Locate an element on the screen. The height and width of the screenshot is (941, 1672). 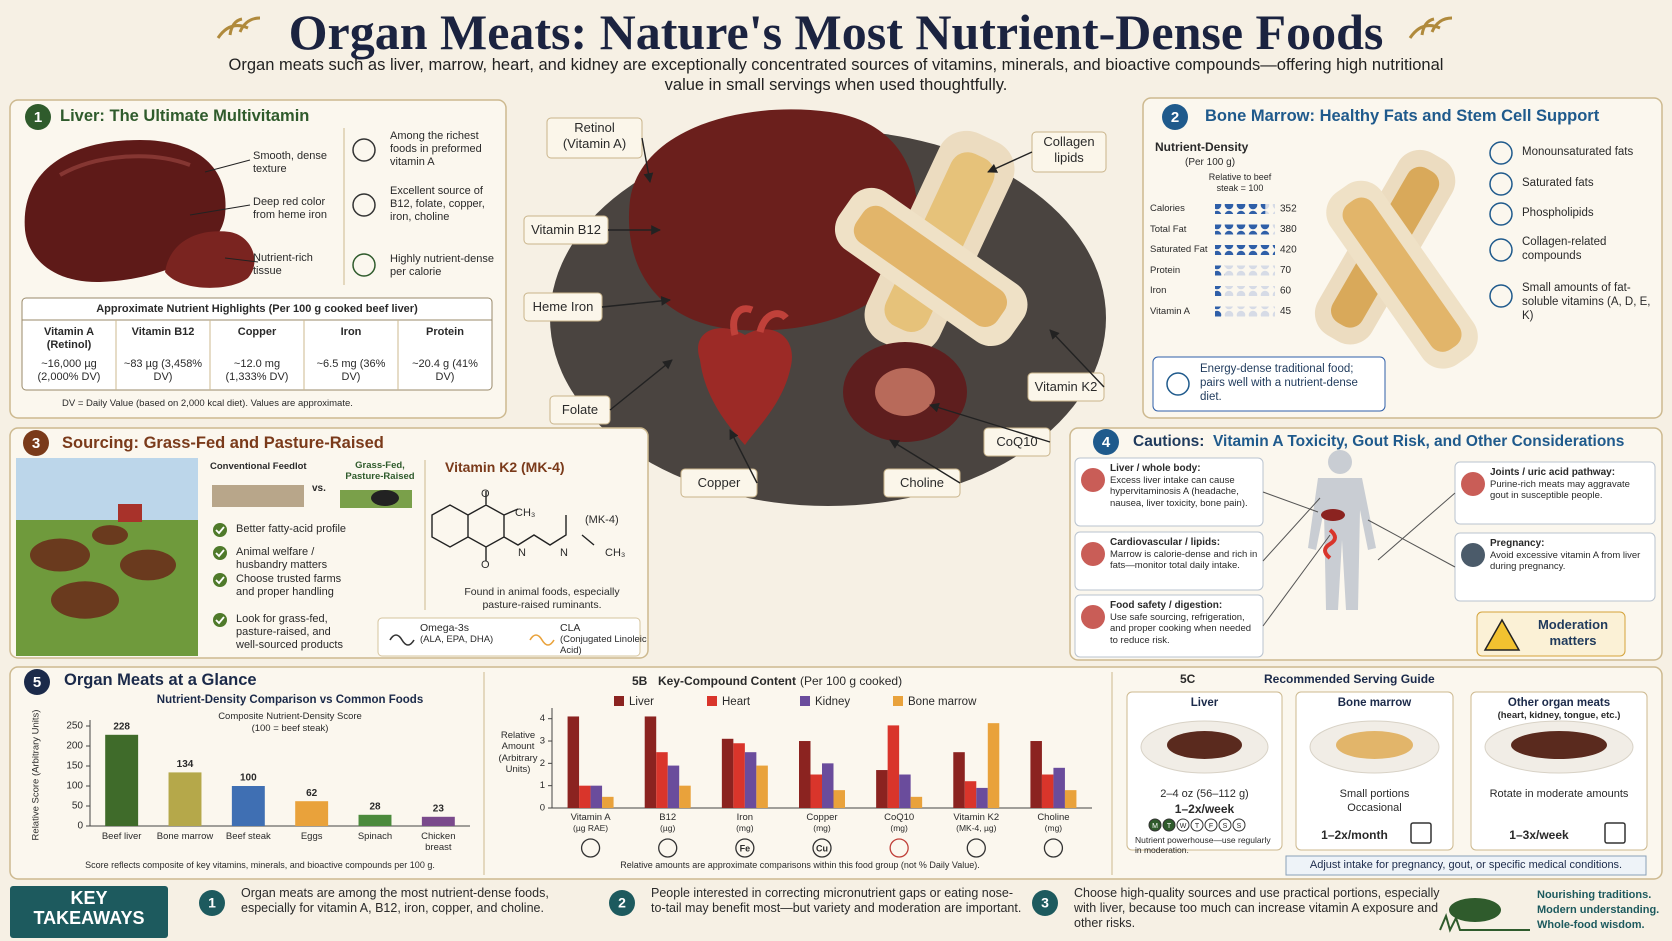
chart-code: 5B is located at coordinates (640, 681).